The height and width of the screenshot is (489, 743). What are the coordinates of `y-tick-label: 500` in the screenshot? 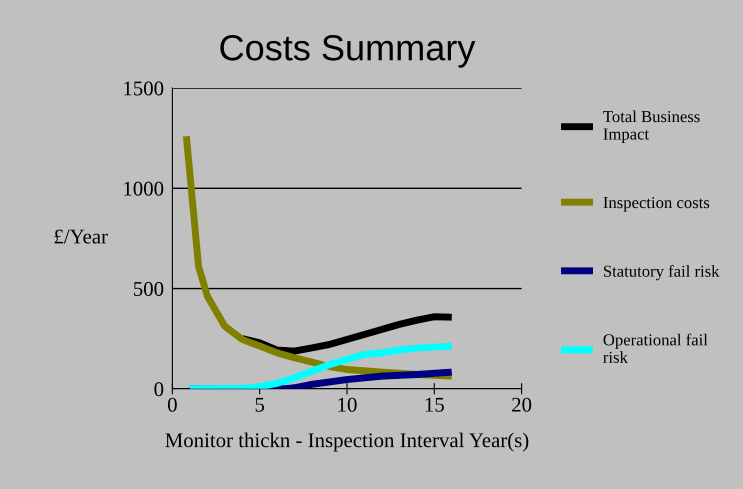 It's located at (149, 289).